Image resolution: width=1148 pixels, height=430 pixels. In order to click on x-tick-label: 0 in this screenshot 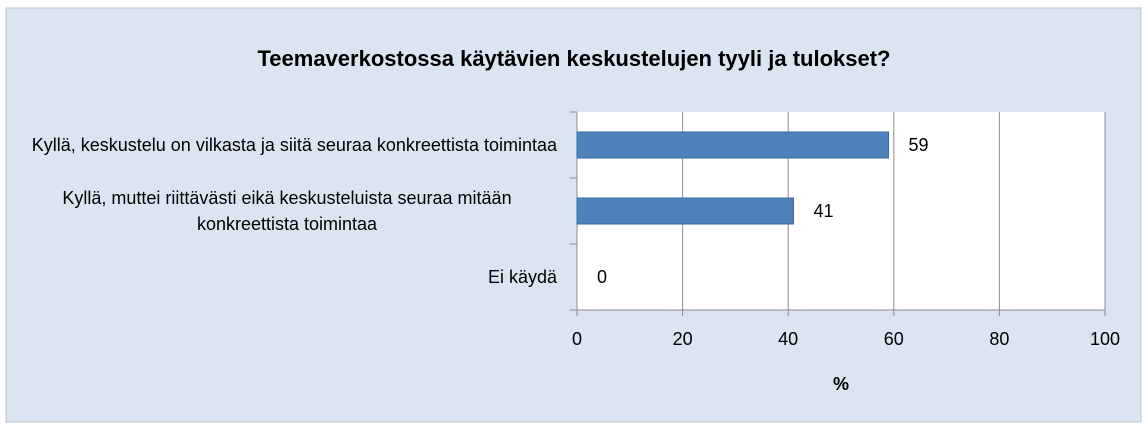, I will do `click(577, 339)`.